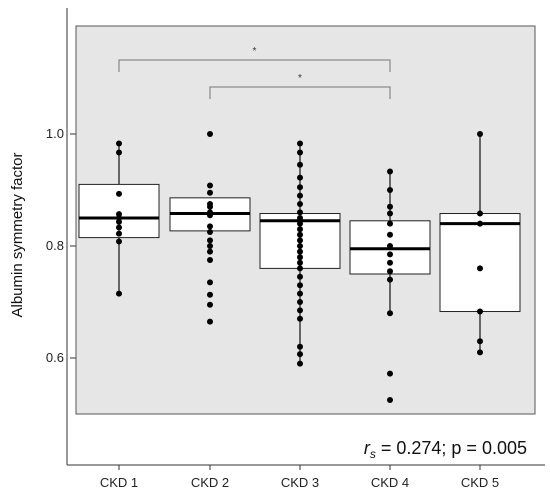 Image resolution: width=550 pixels, height=502 pixels. Describe the element at coordinates (367, 448) in the screenshot. I see `stat-r-symbol: r` at that location.